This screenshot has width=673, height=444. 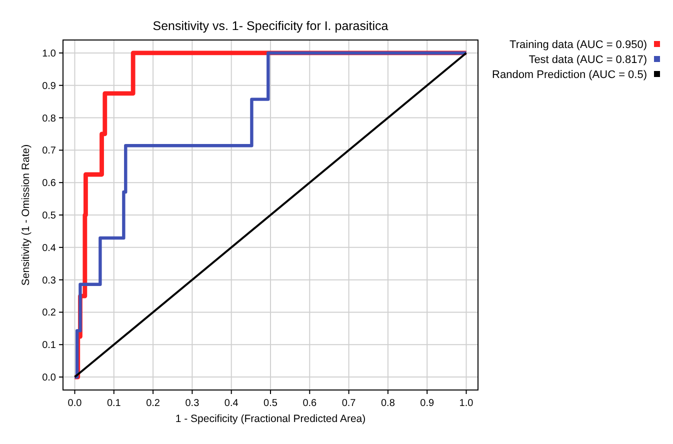 What do you see at coordinates (270, 26) in the screenshot?
I see `chart-title: Sensitivity vs. 1- Specificity for I. parasitica` at bounding box center [270, 26].